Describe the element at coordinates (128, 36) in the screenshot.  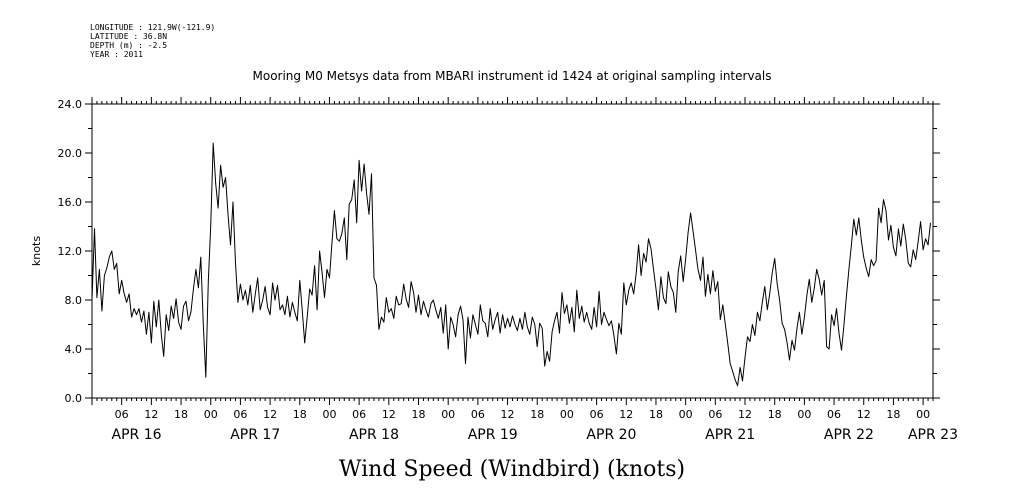
I see `latitude-text: LATITUDE : 36.8N` at that location.